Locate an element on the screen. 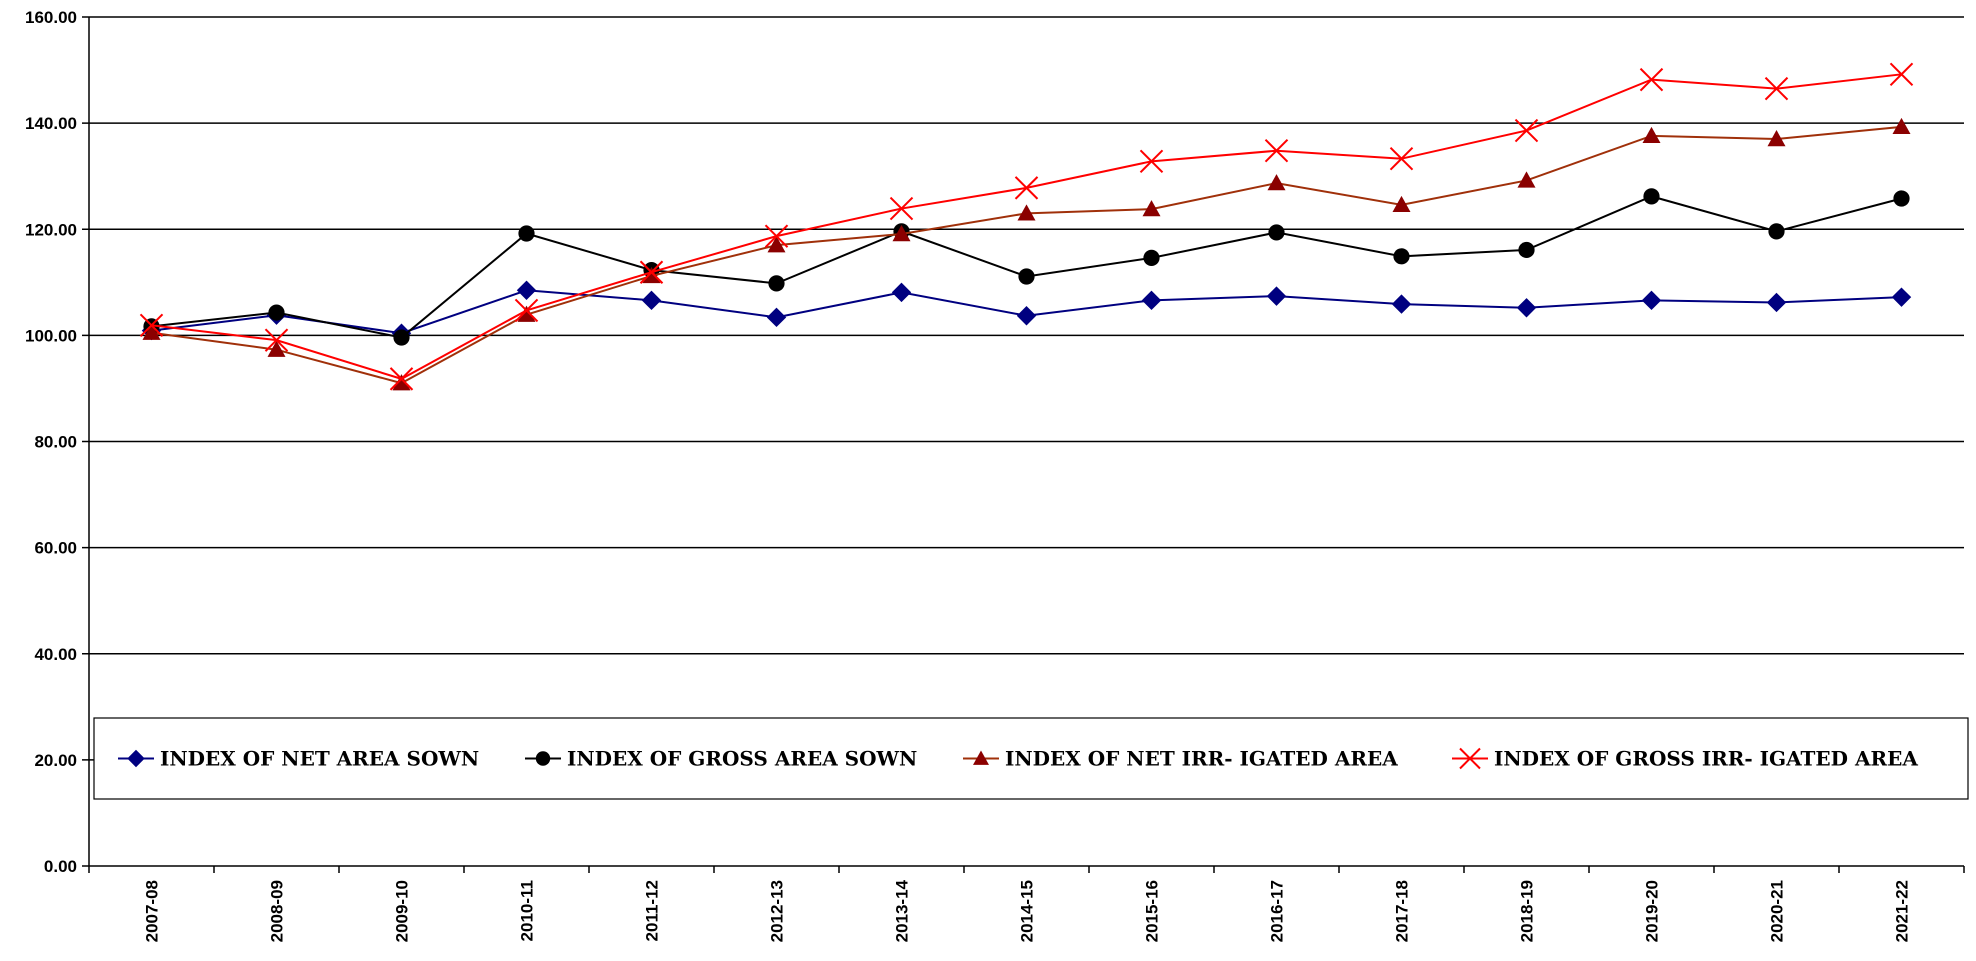 This screenshot has width=1976, height=961. y-tick-label: 20.00 is located at coordinates (55, 760).